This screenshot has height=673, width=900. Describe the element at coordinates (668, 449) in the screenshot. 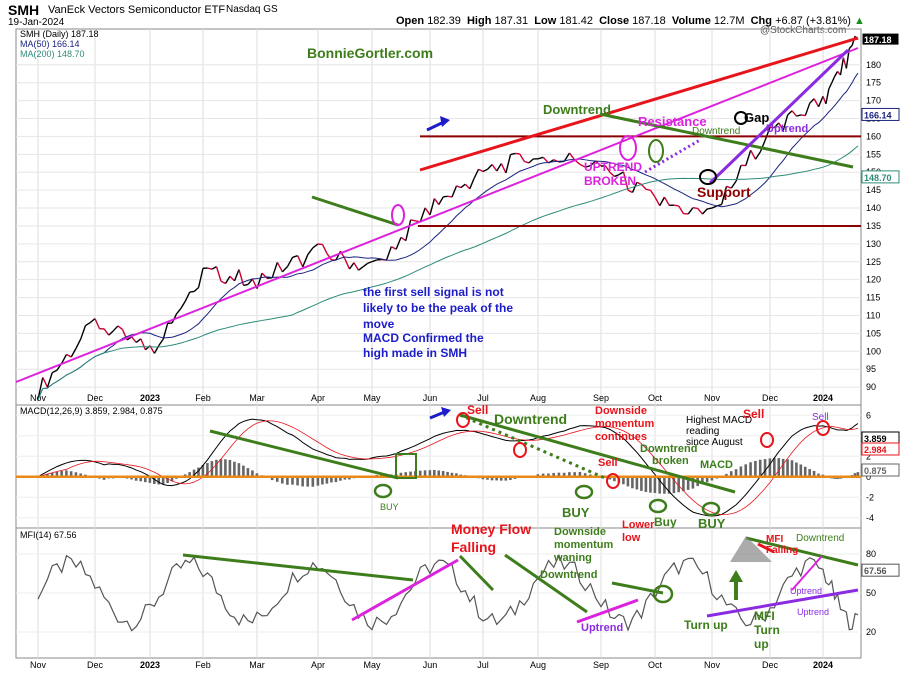

I see `macd-dt-broken-1: Downtrend` at that location.